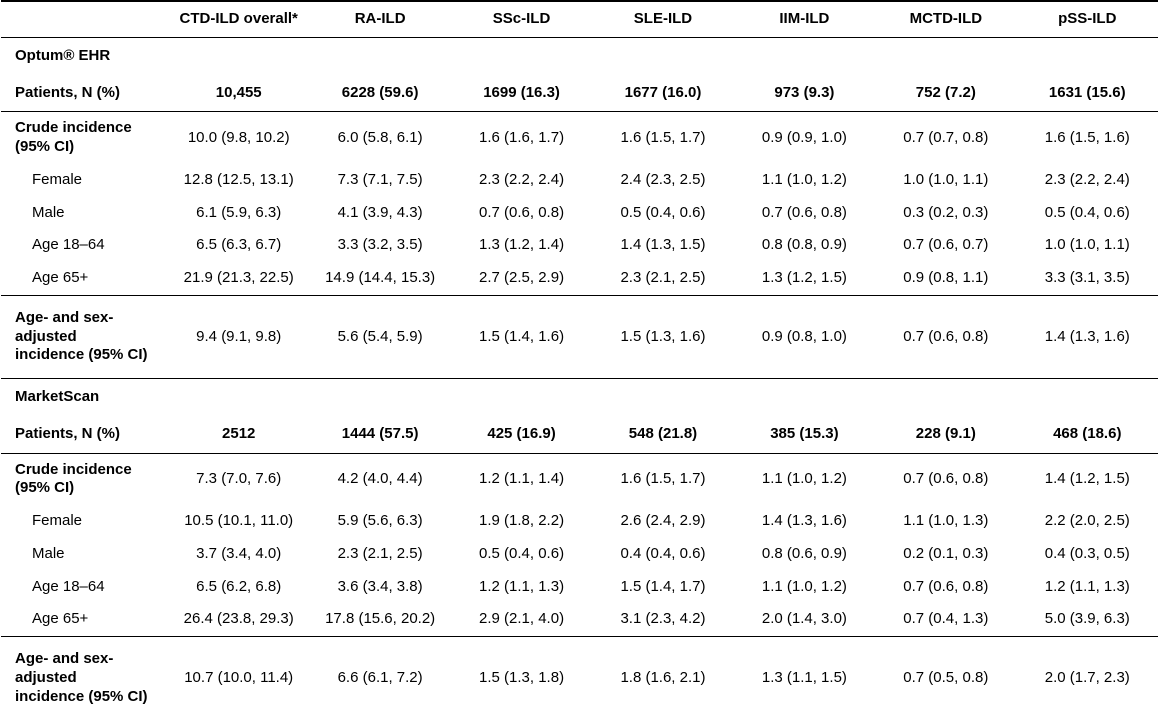 The height and width of the screenshot is (716, 1159). I want to click on value-cell: 468 (18.6), so click(1087, 433).